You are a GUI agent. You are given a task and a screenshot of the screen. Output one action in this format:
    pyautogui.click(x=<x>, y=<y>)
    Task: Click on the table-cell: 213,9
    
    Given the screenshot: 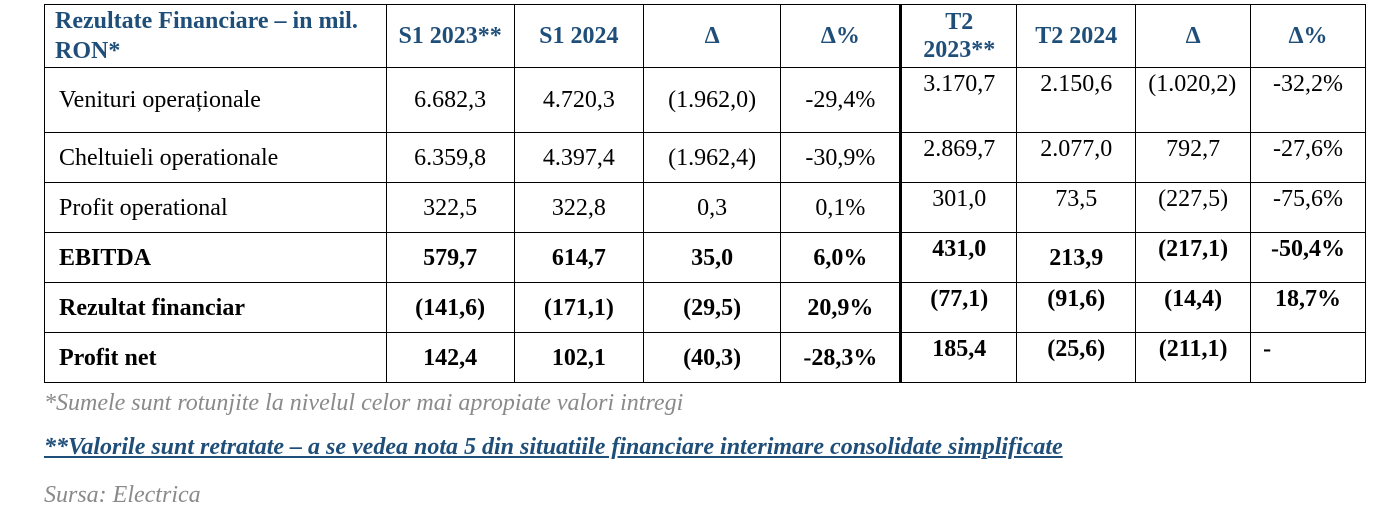 What is the action you would take?
    pyautogui.click(x=1076, y=257)
    